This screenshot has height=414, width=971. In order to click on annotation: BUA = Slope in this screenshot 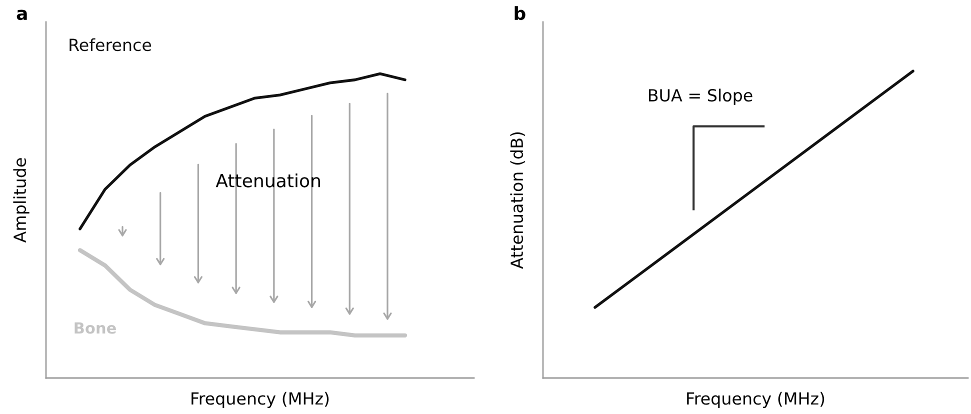, I will do `click(700, 96)`.